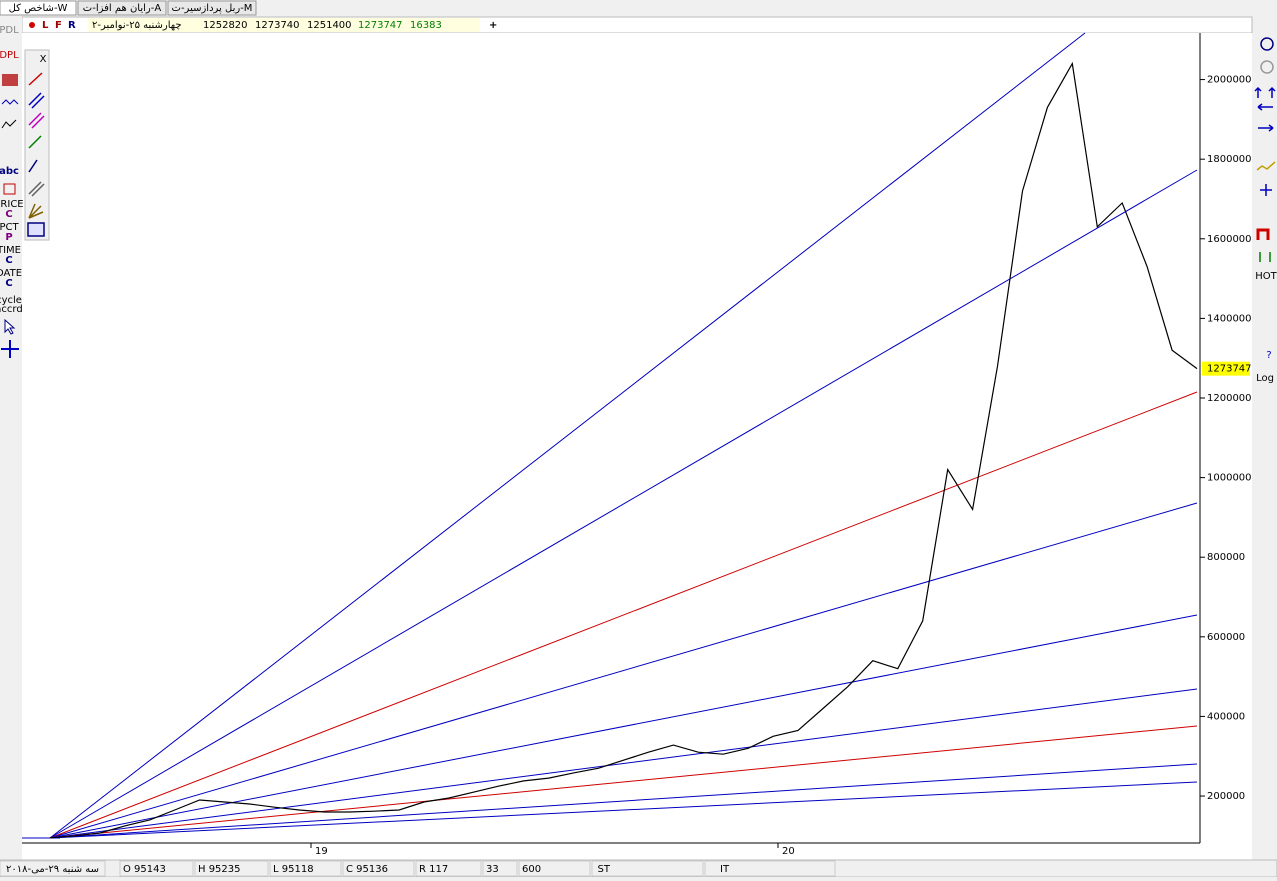  What do you see at coordinates (367, 869) in the screenshot?
I see `status-text: C 95136` at bounding box center [367, 869].